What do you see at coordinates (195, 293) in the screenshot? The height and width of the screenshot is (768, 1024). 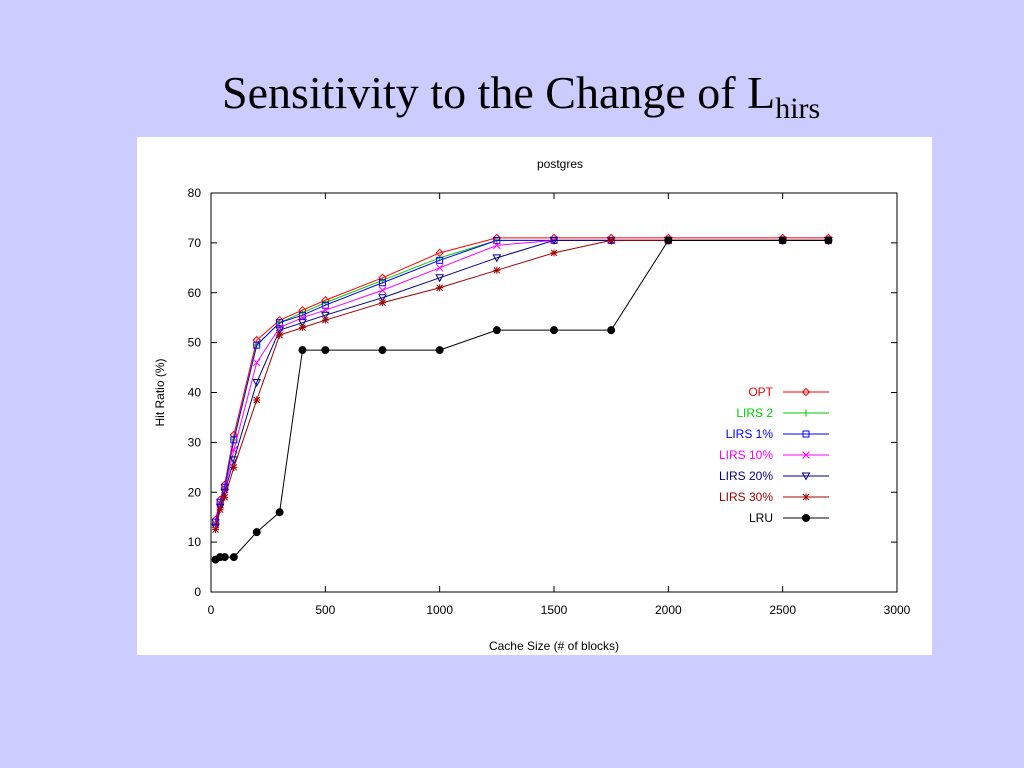 I see `y-tick-label: 60` at bounding box center [195, 293].